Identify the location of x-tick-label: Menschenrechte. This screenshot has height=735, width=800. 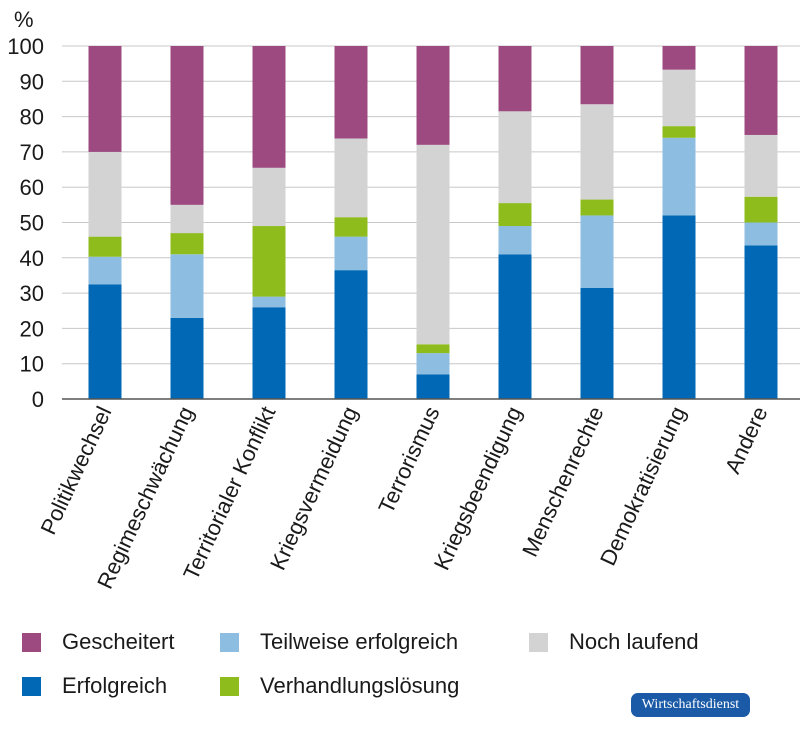
(562, 482).